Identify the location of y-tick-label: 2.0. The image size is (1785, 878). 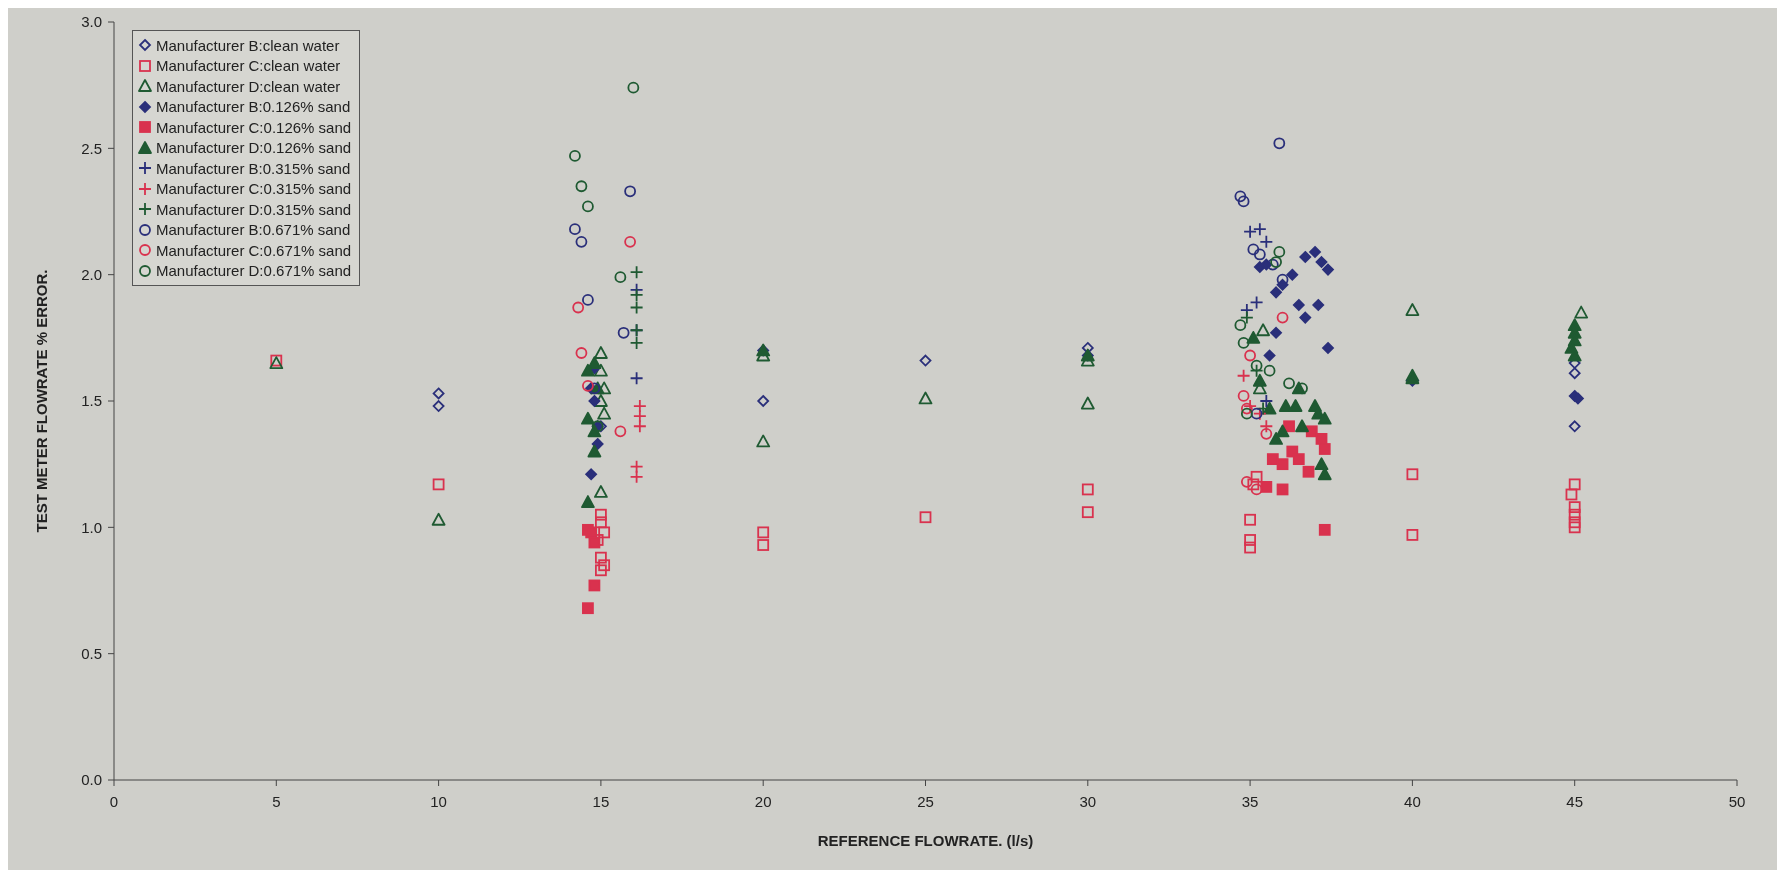
(91, 274).